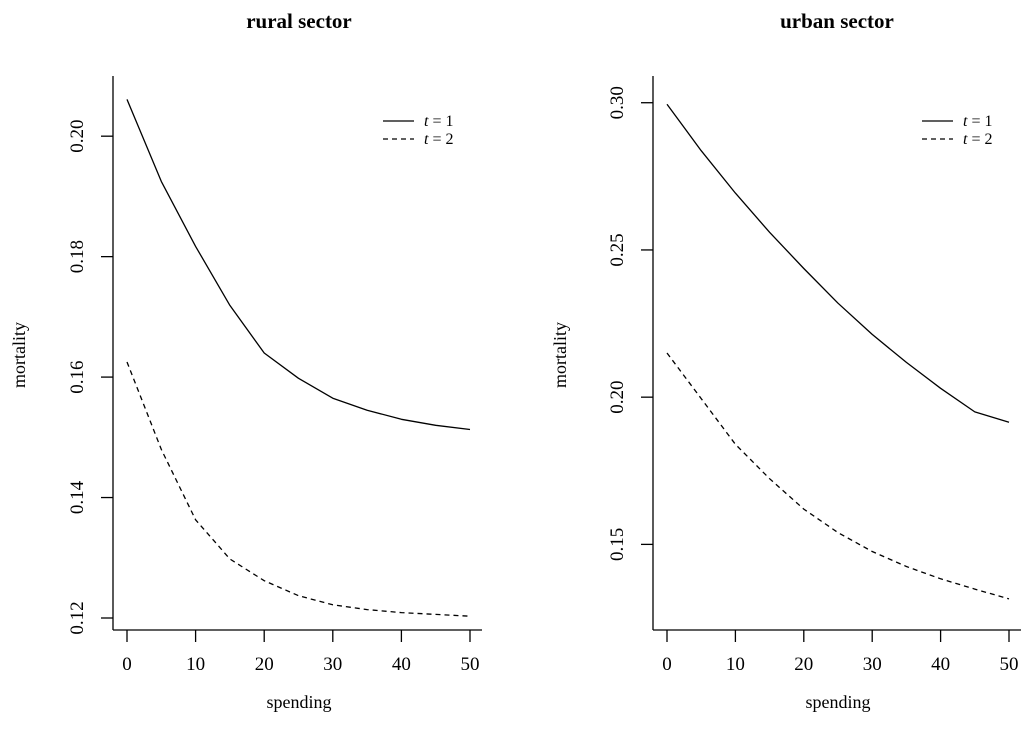 The height and width of the screenshot is (756, 1026). What do you see at coordinates (401, 664) in the screenshot?
I see `chart-1-x-tick-label: 40` at bounding box center [401, 664].